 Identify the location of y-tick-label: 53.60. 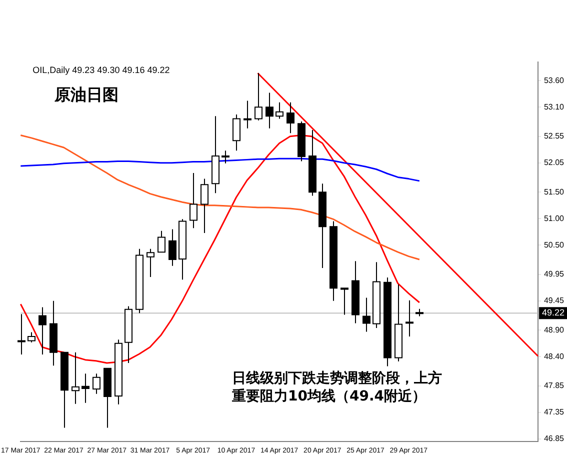
(554, 80).